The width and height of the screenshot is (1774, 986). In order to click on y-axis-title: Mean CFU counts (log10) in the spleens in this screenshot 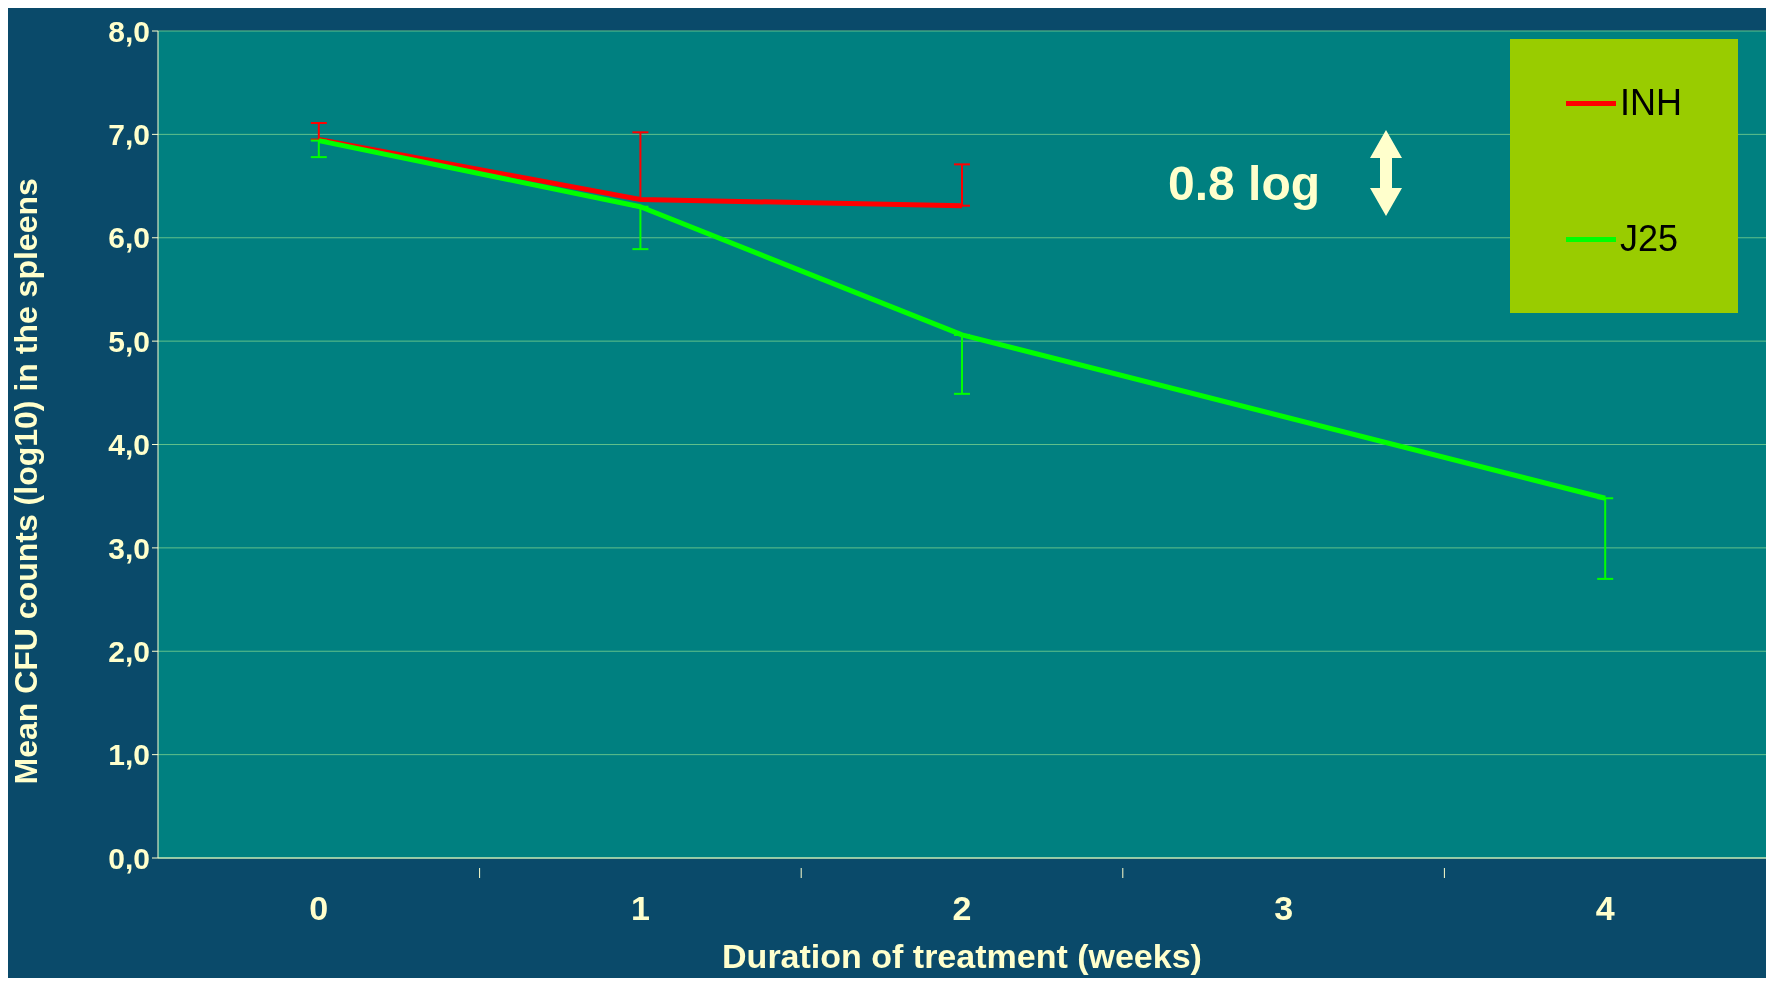, I will do `click(26, 481)`.